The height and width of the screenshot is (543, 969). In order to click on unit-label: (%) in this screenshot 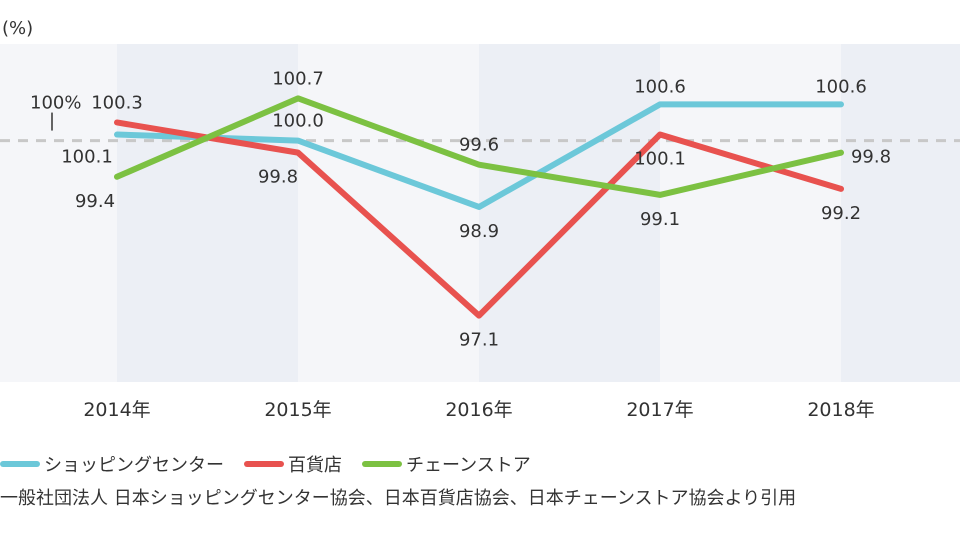, I will do `click(18, 28)`.